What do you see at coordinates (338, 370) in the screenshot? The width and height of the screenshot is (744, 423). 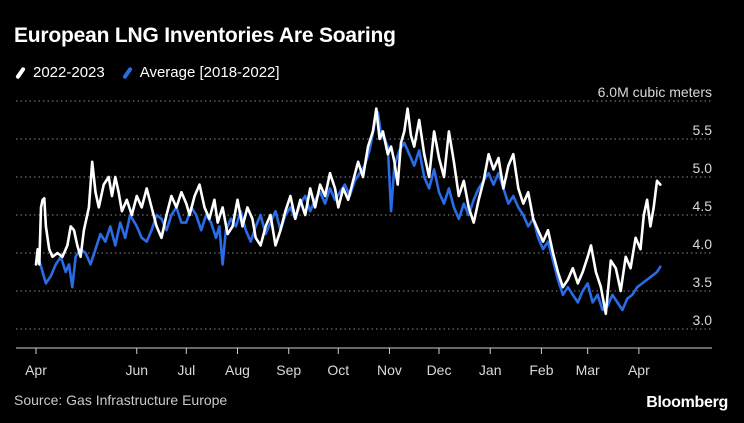 I see `x-tick-label-5: Oct` at bounding box center [338, 370].